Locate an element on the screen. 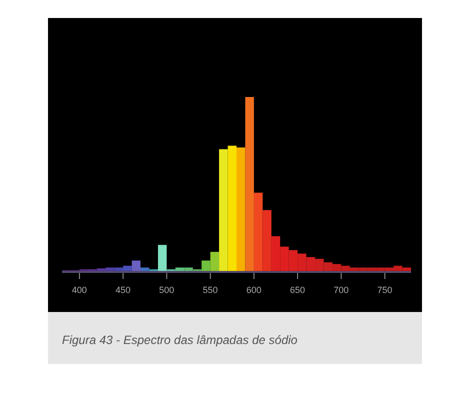 Image resolution: width=451 pixels, height=400 pixels. x-tick-label: 750 is located at coordinates (384, 290).